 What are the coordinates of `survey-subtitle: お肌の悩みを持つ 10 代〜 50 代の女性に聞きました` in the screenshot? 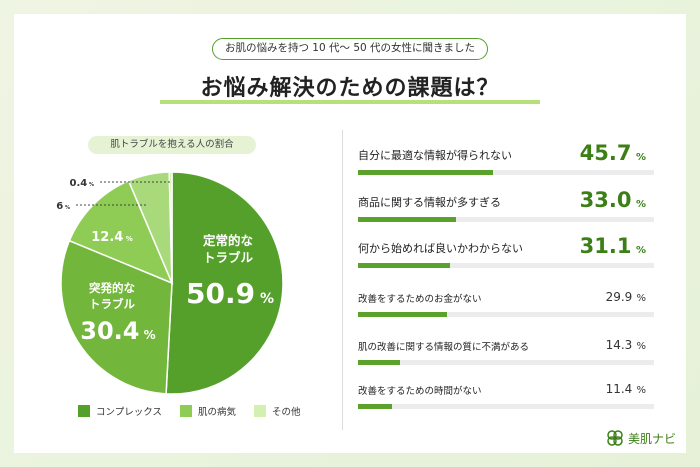 It's located at (350, 49).